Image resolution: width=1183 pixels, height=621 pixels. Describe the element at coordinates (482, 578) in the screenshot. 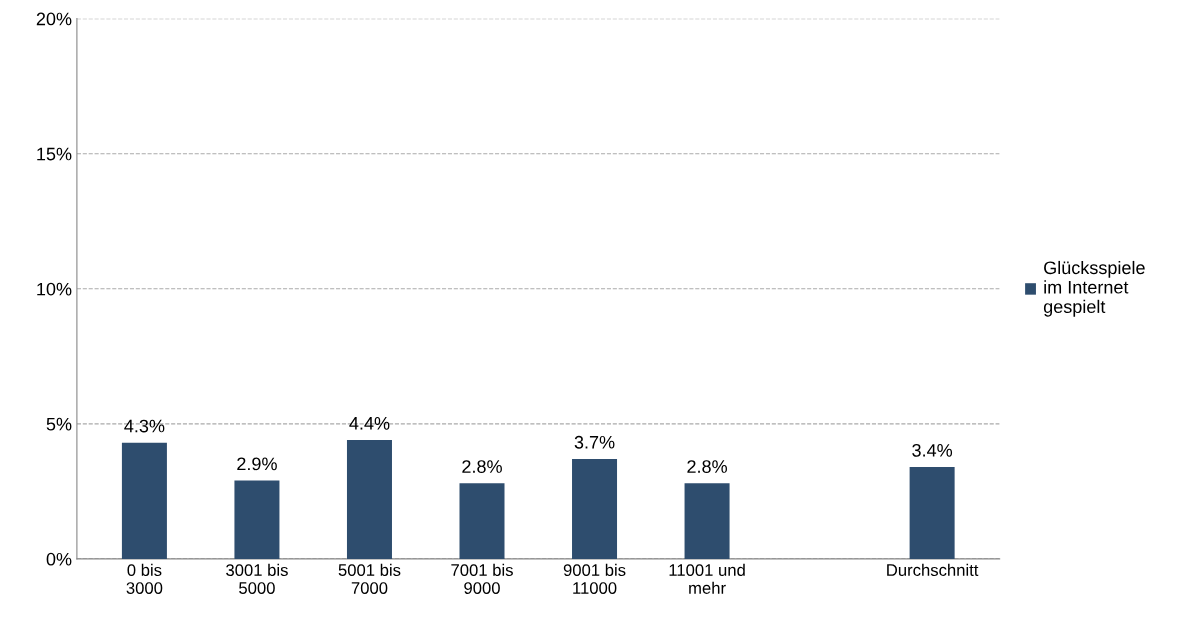

I see `x-tick-label: 7001 bis 9000` at that location.